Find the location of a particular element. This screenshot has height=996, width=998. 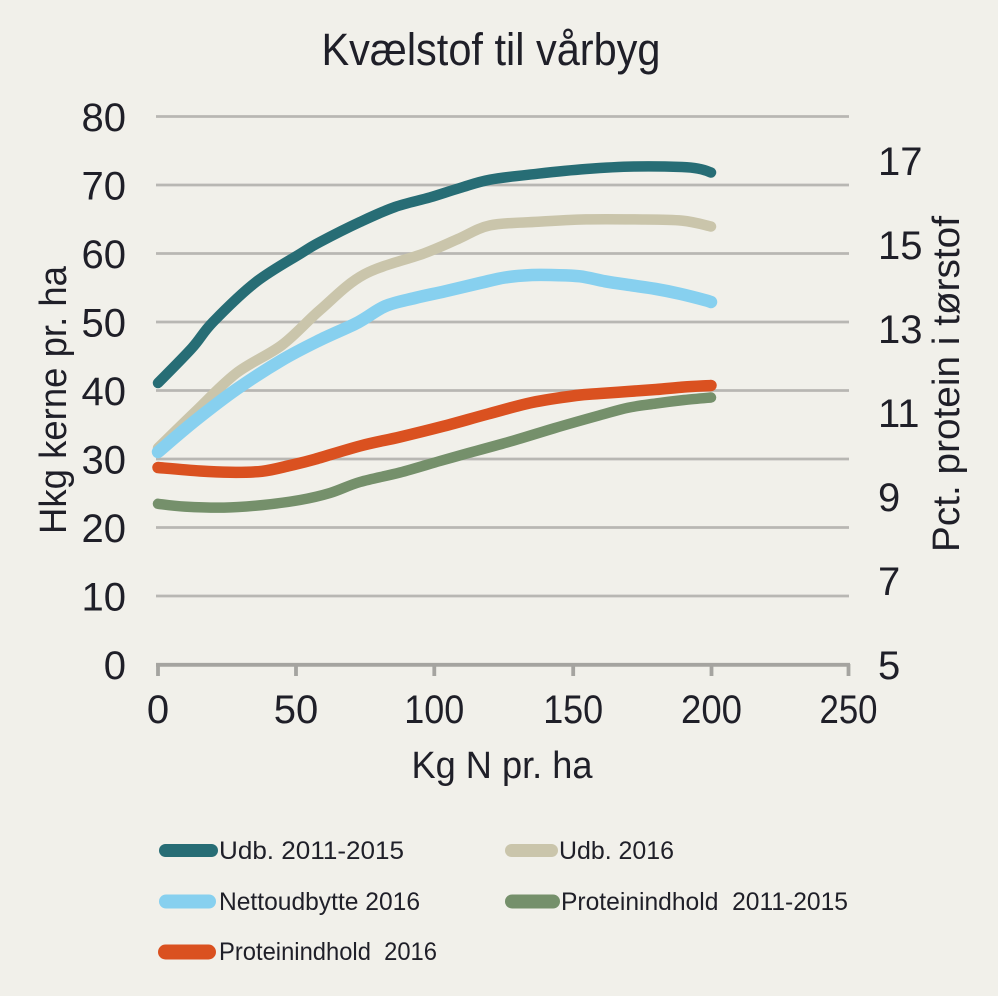

svg-text: Hkg kerne pr. ha is located at coordinates (54, 399).